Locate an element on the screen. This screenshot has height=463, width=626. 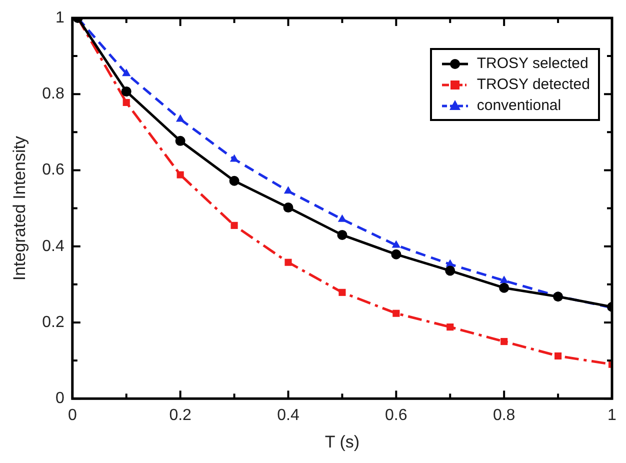
legend-label: TROSY detected is located at coordinates (533, 84).